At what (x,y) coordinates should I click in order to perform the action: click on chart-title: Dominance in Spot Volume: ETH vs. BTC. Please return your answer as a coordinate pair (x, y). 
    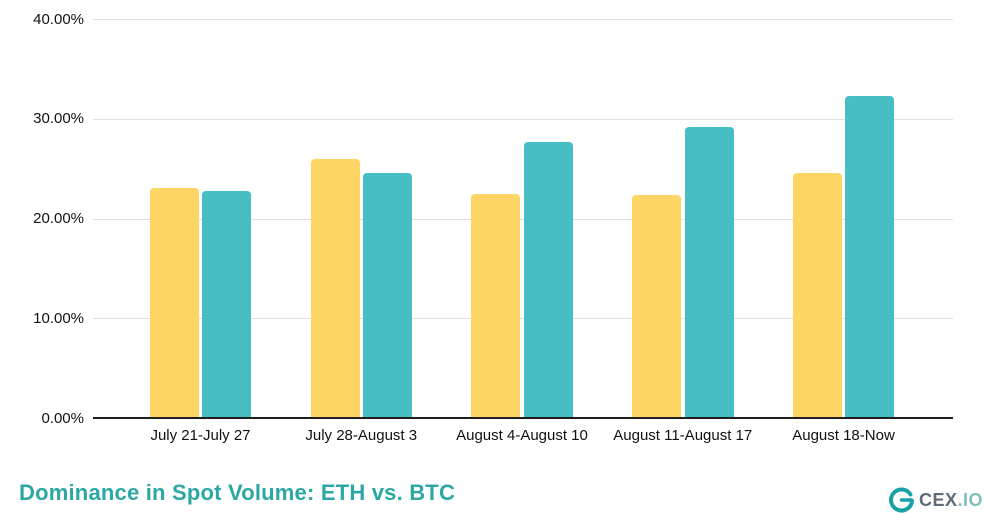
    Looking at the image, I should click on (237, 492).